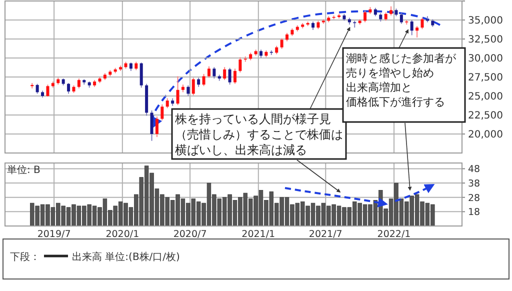 The image size is (512, 291). What do you see at coordinates (123, 234) in the screenshot?
I see `x-tick-label: 2020/1` at bounding box center [123, 234].